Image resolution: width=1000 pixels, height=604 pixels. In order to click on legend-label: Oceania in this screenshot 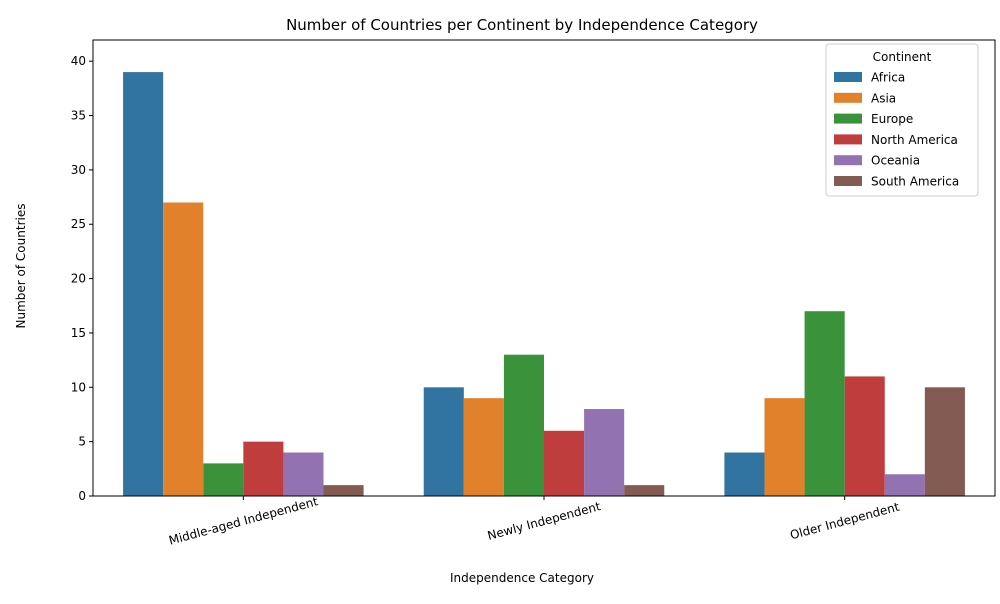, I will do `click(895, 161)`.